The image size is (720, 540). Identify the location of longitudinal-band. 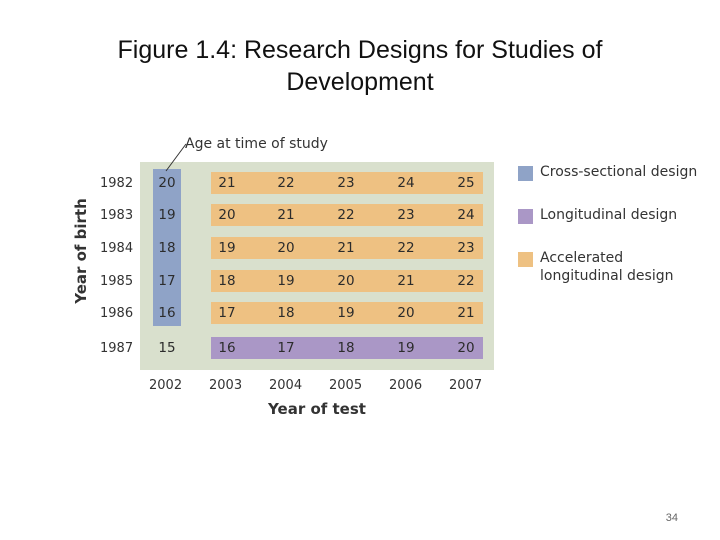
(347, 348).